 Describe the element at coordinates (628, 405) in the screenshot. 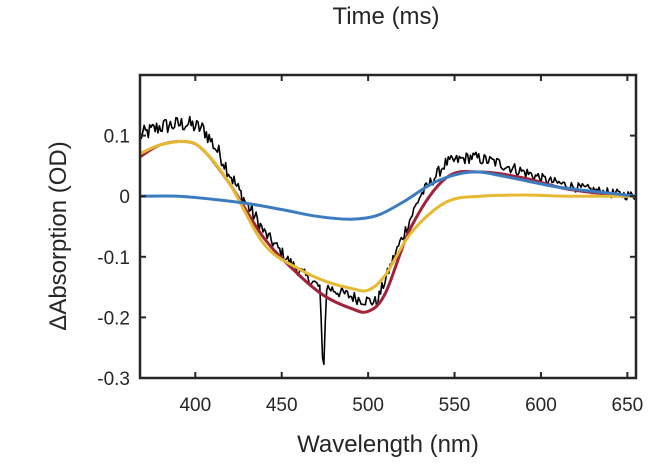

I see `x-tick-label: 650` at that location.